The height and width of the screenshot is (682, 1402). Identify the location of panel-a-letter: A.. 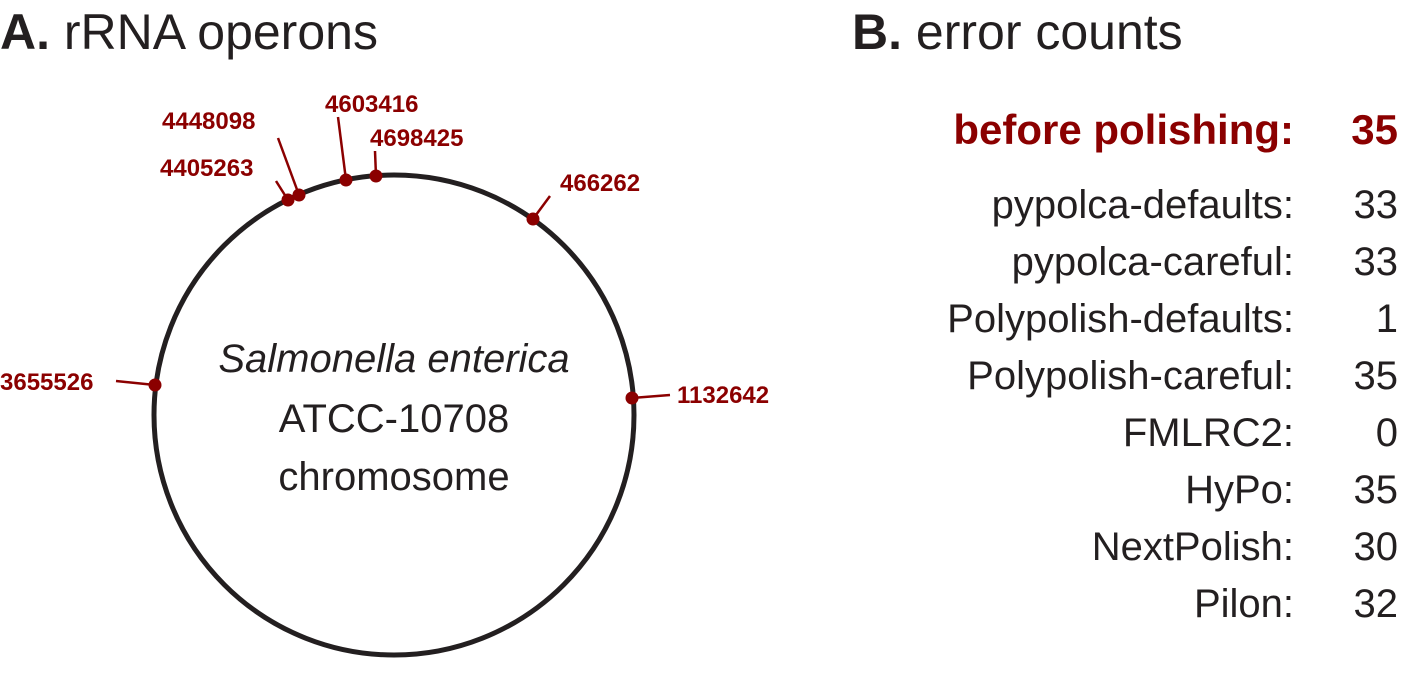
(25, 32).